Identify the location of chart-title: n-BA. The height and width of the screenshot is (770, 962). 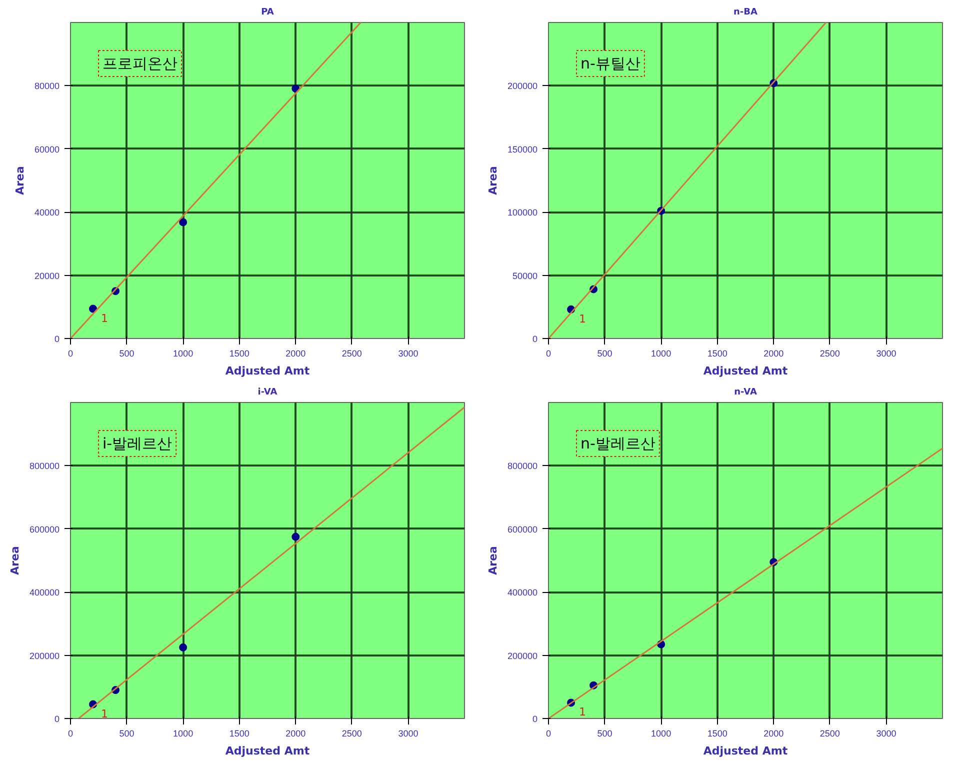
(746, 13).